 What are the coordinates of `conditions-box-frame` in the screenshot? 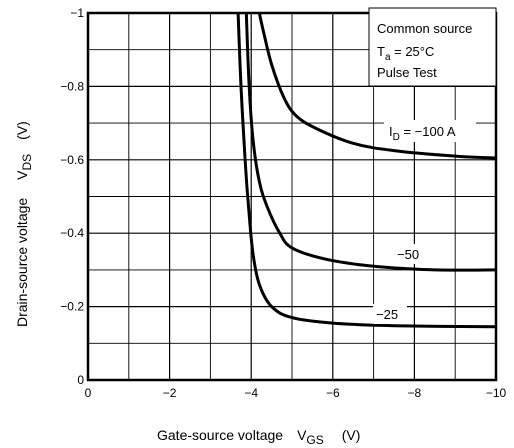 It's located at (432, 47).